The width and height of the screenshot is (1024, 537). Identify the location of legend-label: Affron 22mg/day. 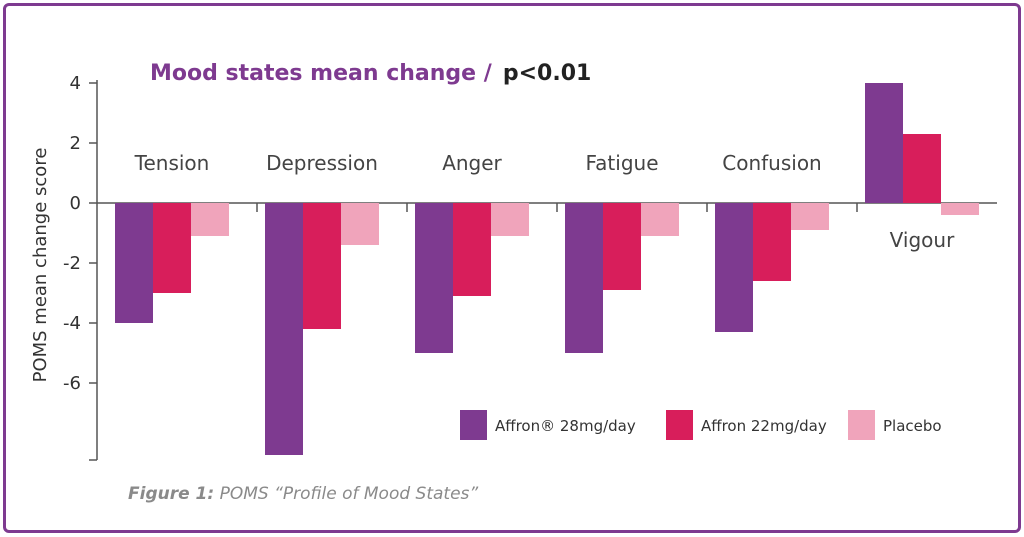
(764, 426).